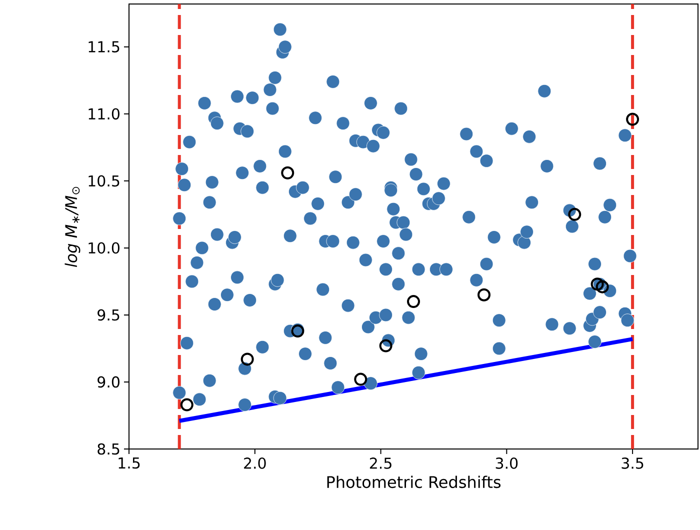 This screenshot has height=530, width=700. I want to click on y-axis-title: log M$_{∗}$/M$_{⊙}$, so click(72, 227).